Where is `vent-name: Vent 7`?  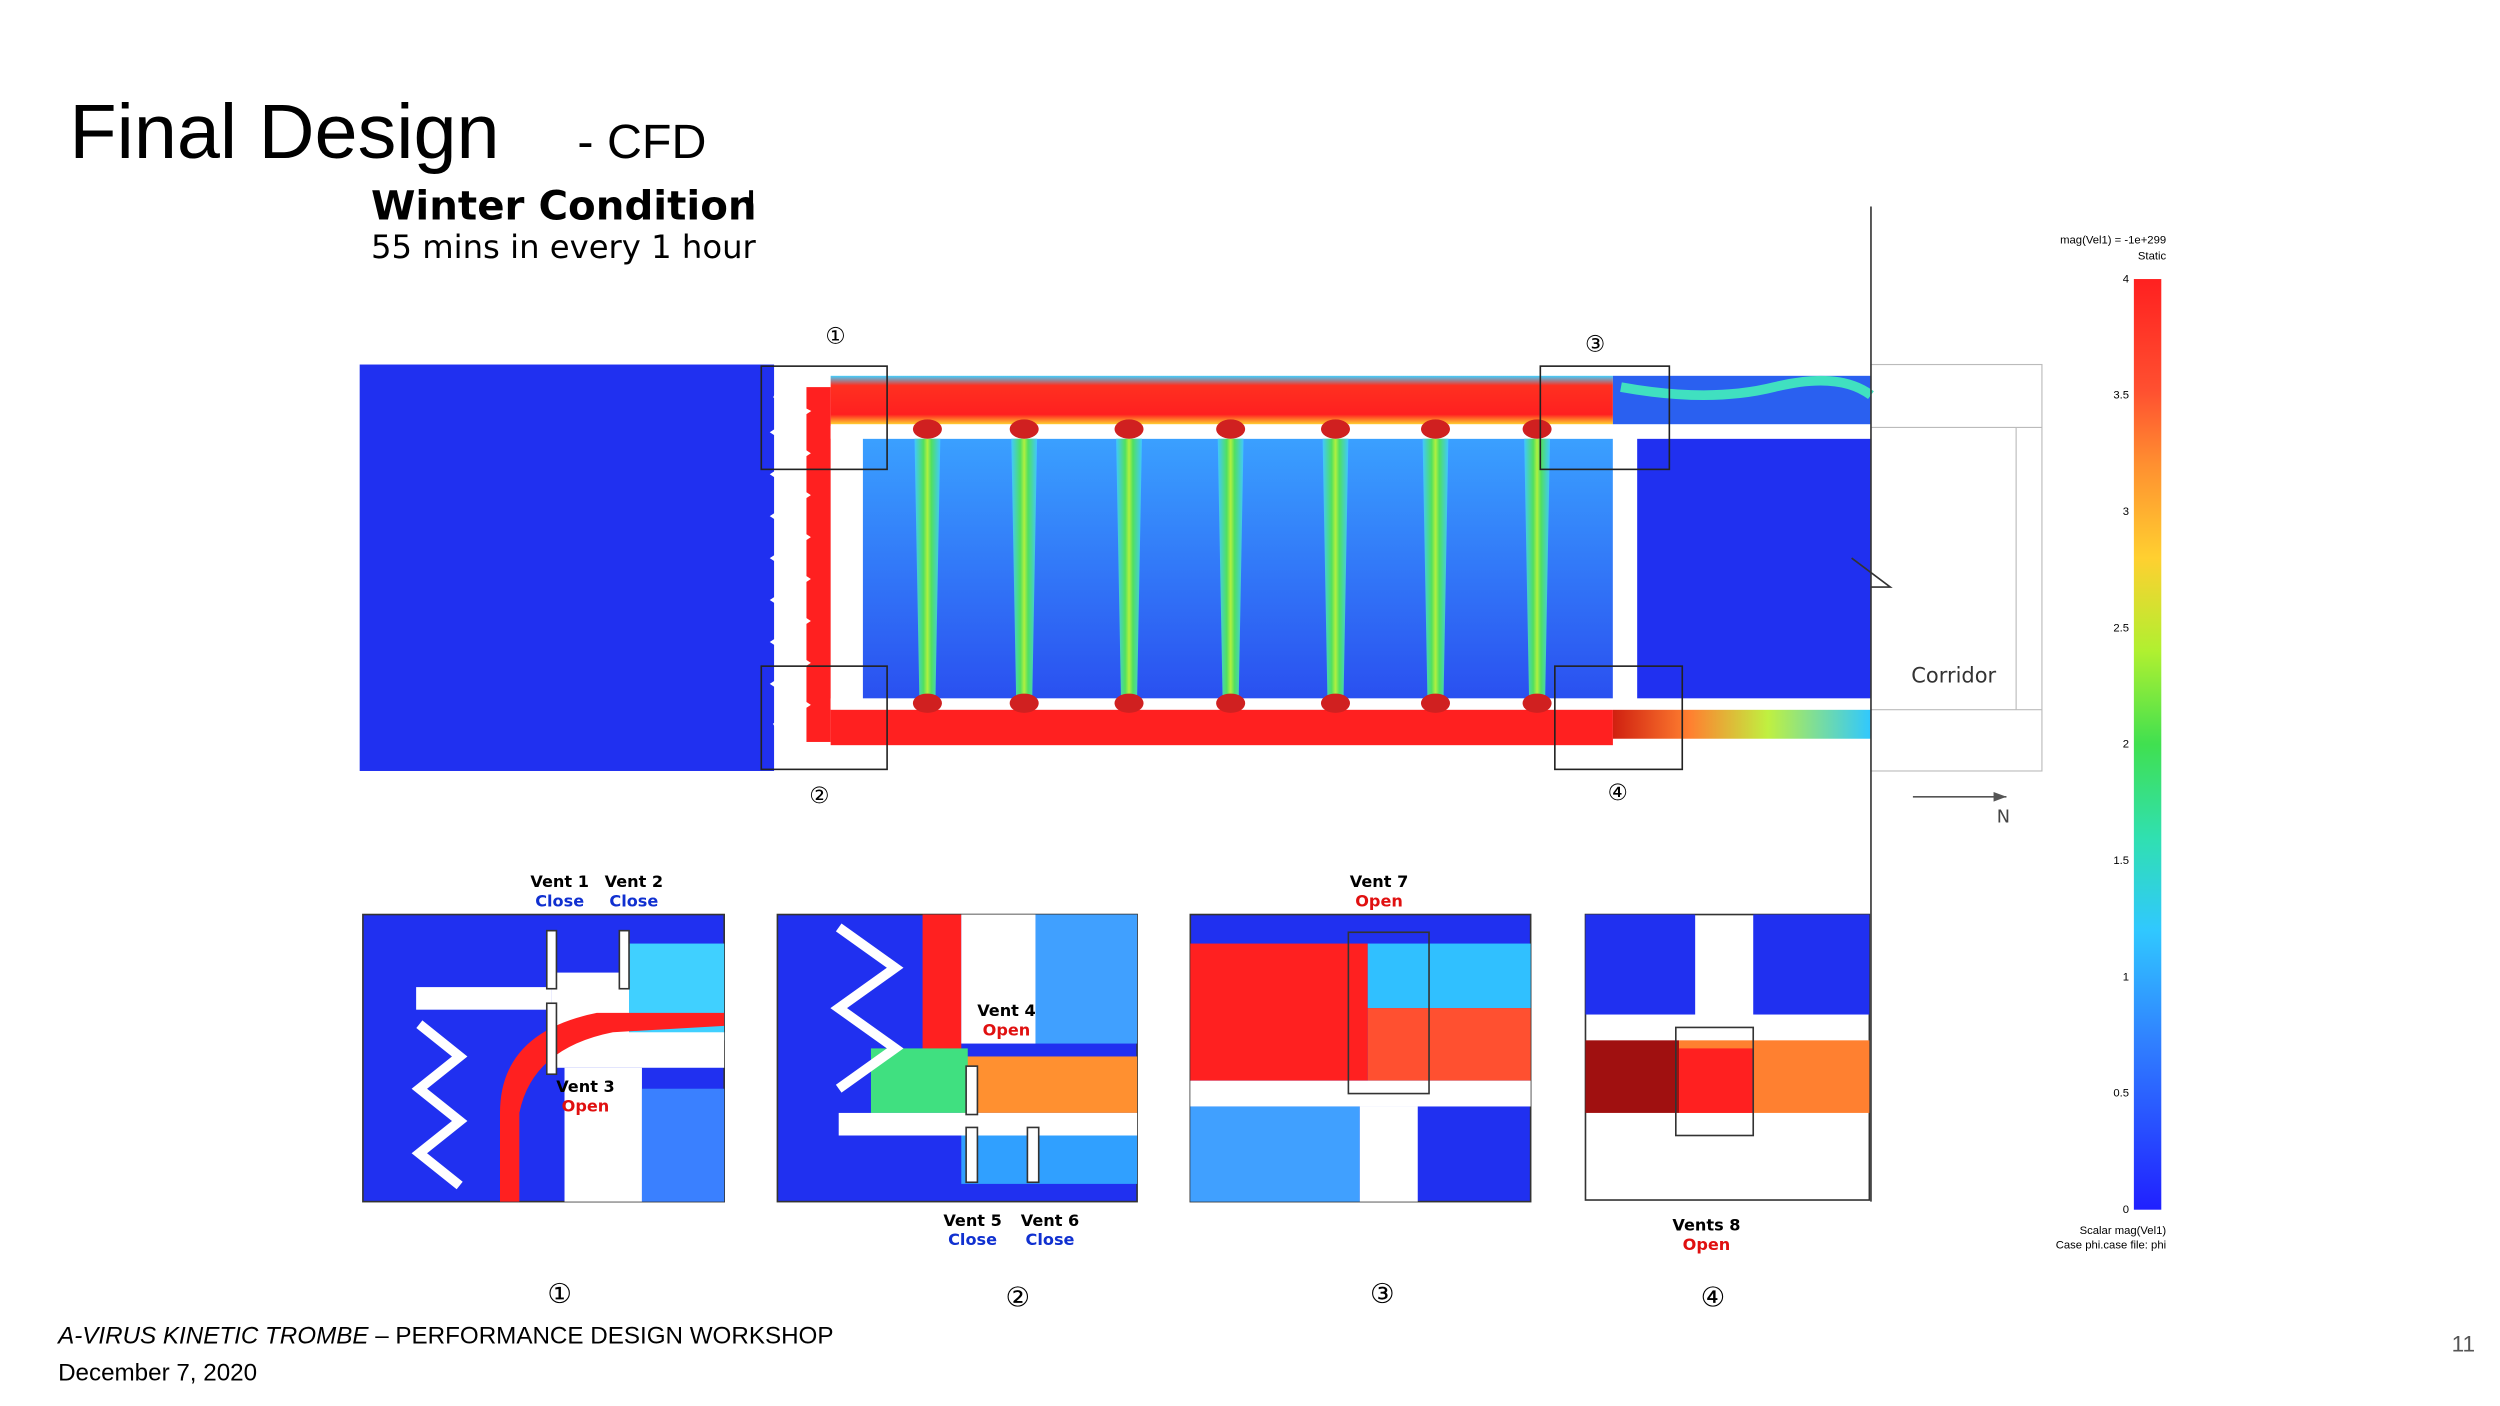
vent-name: Vent 7 is located at coordinates (1379, 881).